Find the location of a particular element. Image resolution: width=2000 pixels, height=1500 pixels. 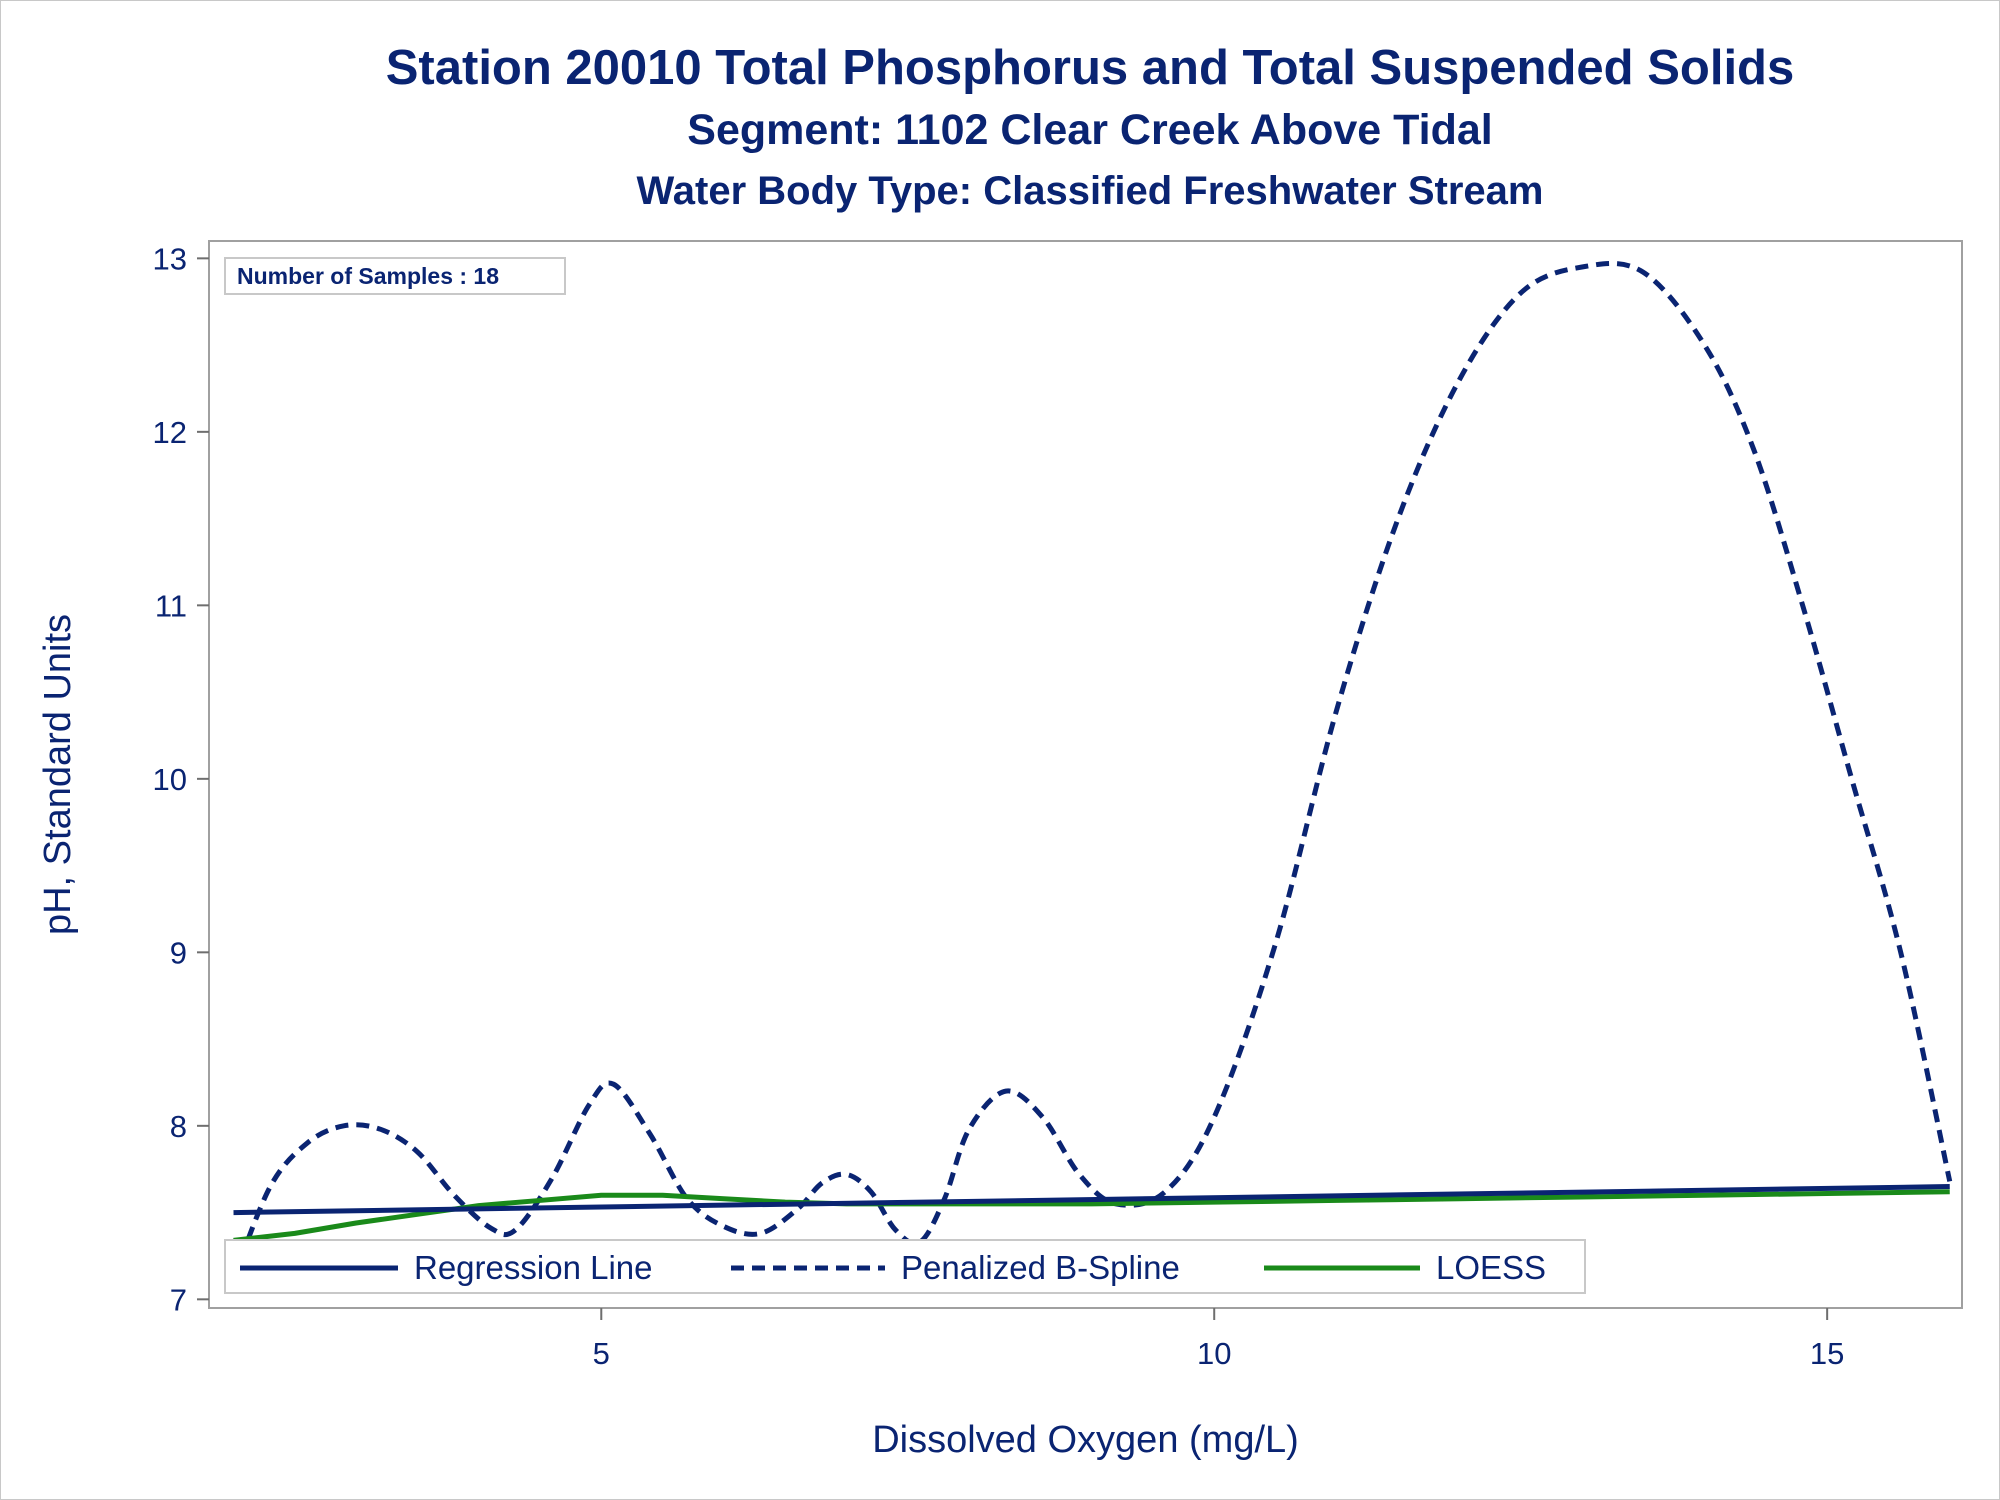

y-tick-label: 12 is located at coordinates (170, 432).